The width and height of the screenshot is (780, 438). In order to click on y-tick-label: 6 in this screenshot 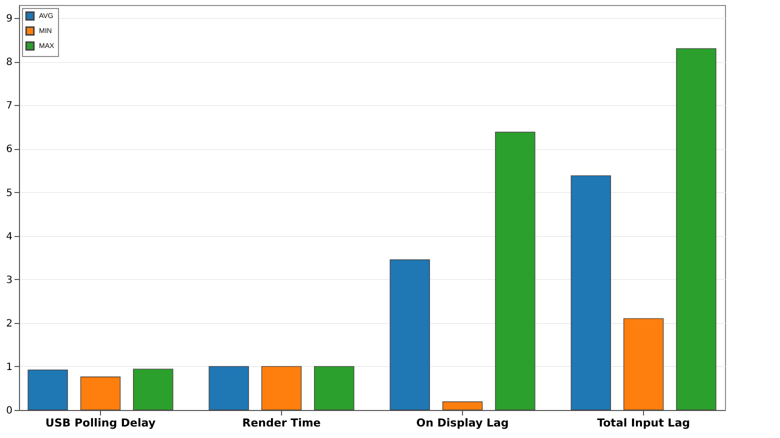, I will do `click(9, 150)`.